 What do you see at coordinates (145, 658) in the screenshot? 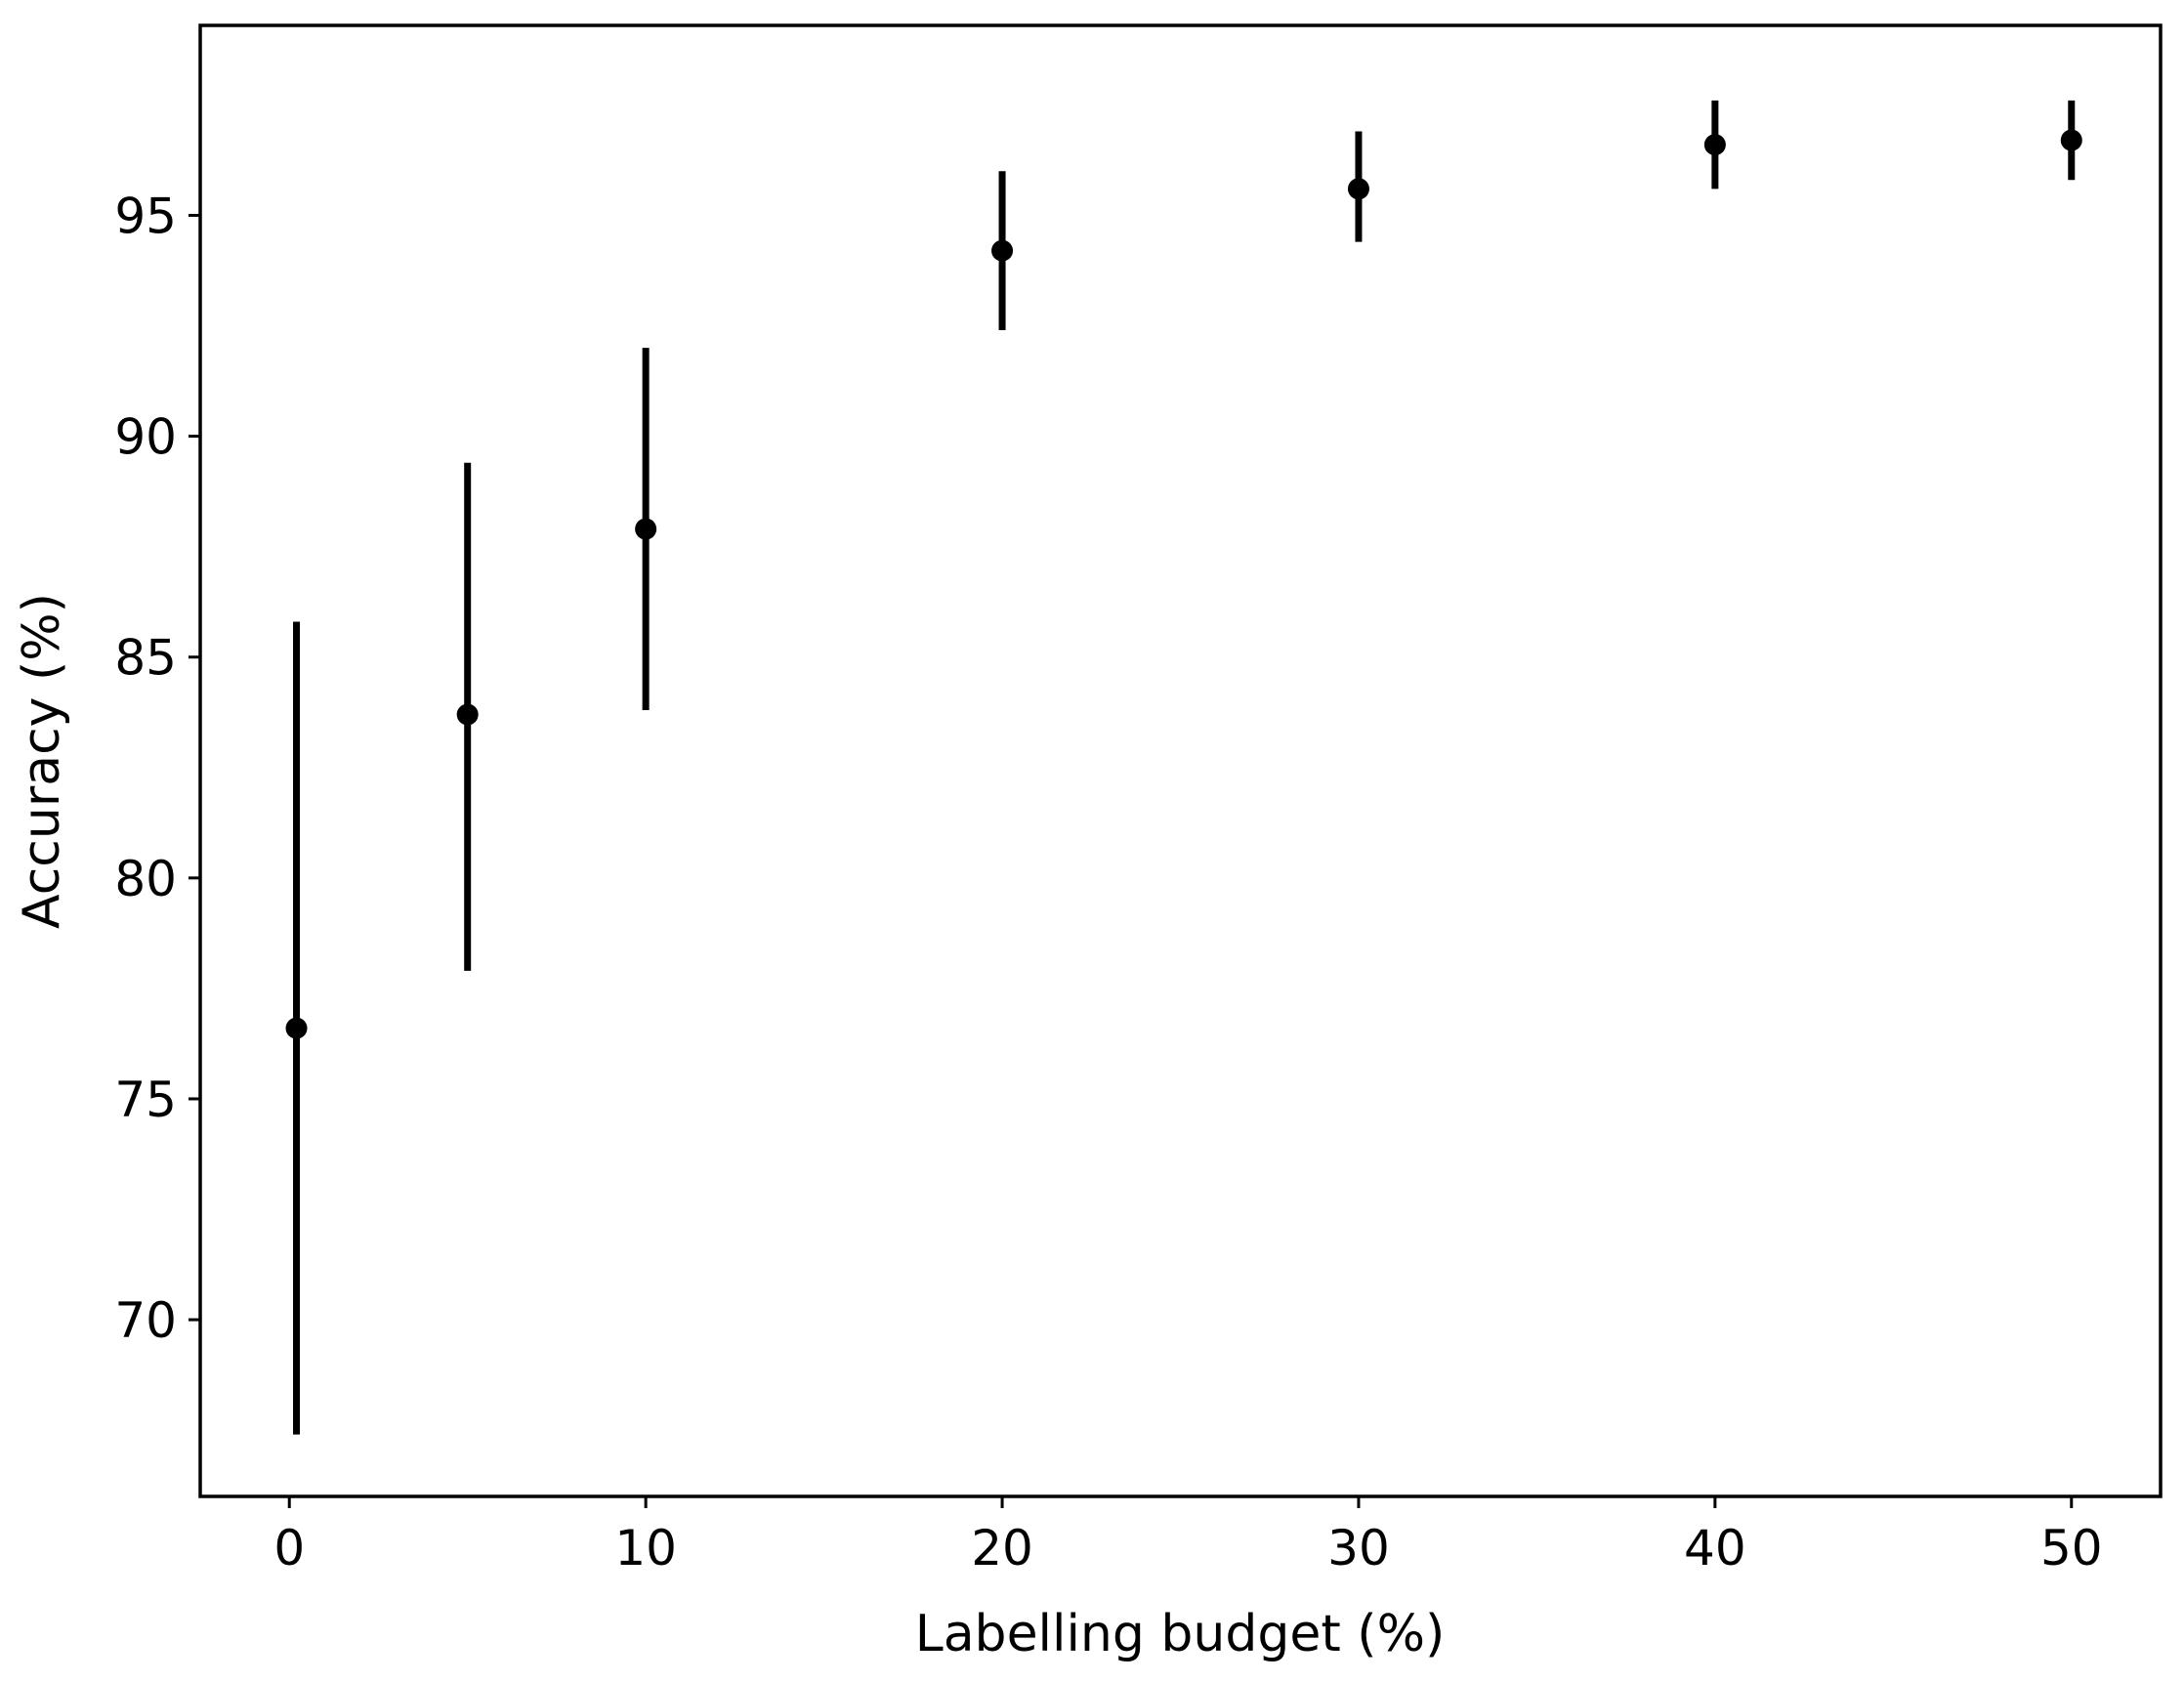
I see `y-tick-label: 85` at bounding box center [145, 658].